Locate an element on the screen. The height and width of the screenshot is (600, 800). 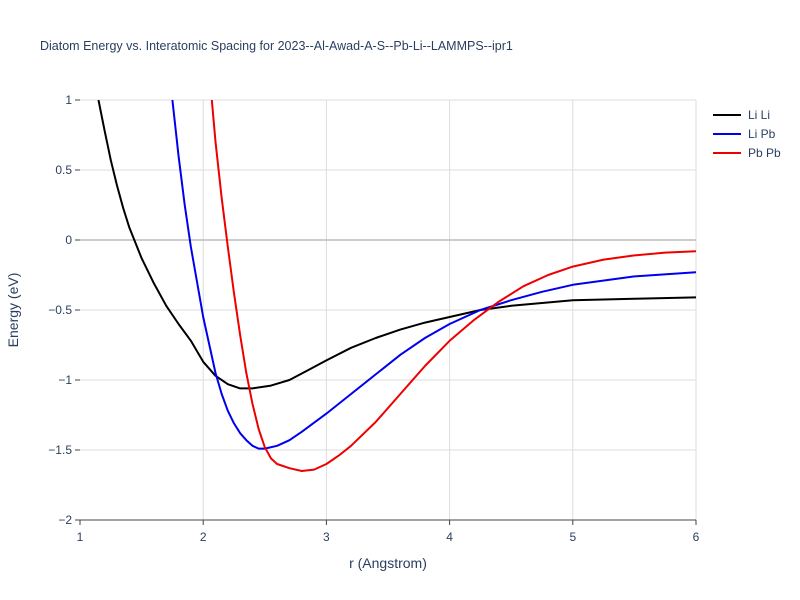
legend: Li Li Li Pb Pb Pb is located at coordinates (747, 134).